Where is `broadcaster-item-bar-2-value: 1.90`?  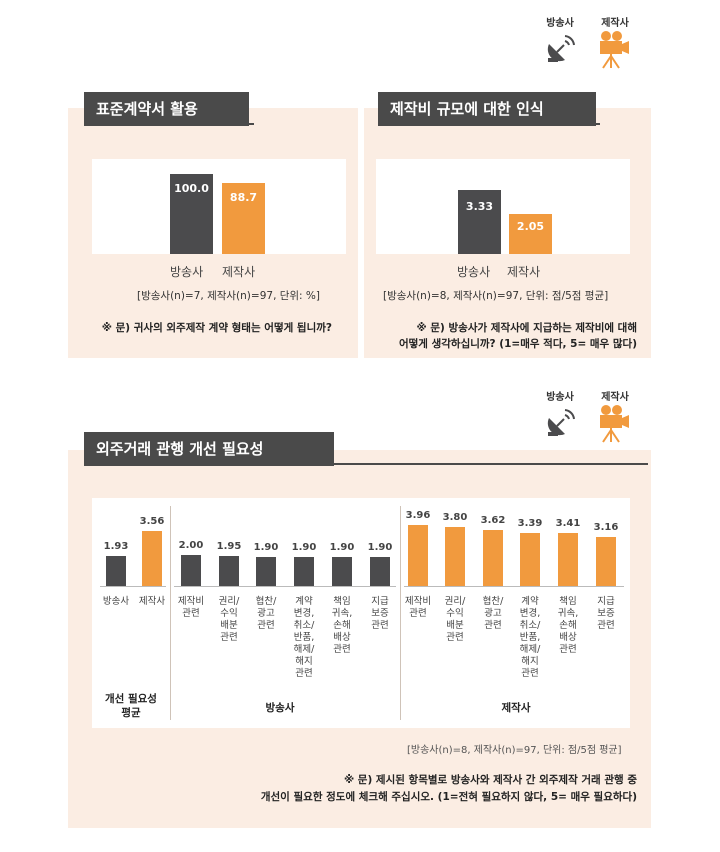 broadcaster-item-bar-2-value: 1.90 is located at coordinates (266, 547).